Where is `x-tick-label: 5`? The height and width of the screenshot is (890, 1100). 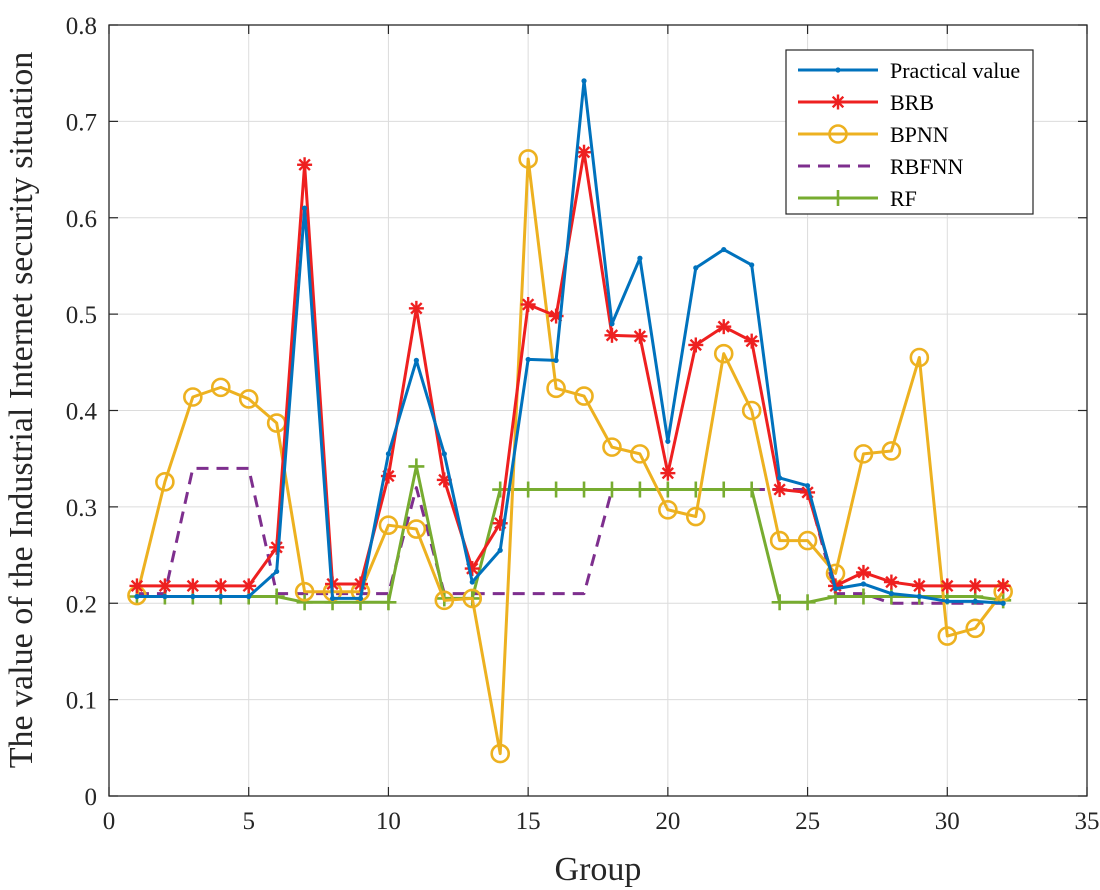
x-tick-label: 5 is located at coordinates (248, 821).